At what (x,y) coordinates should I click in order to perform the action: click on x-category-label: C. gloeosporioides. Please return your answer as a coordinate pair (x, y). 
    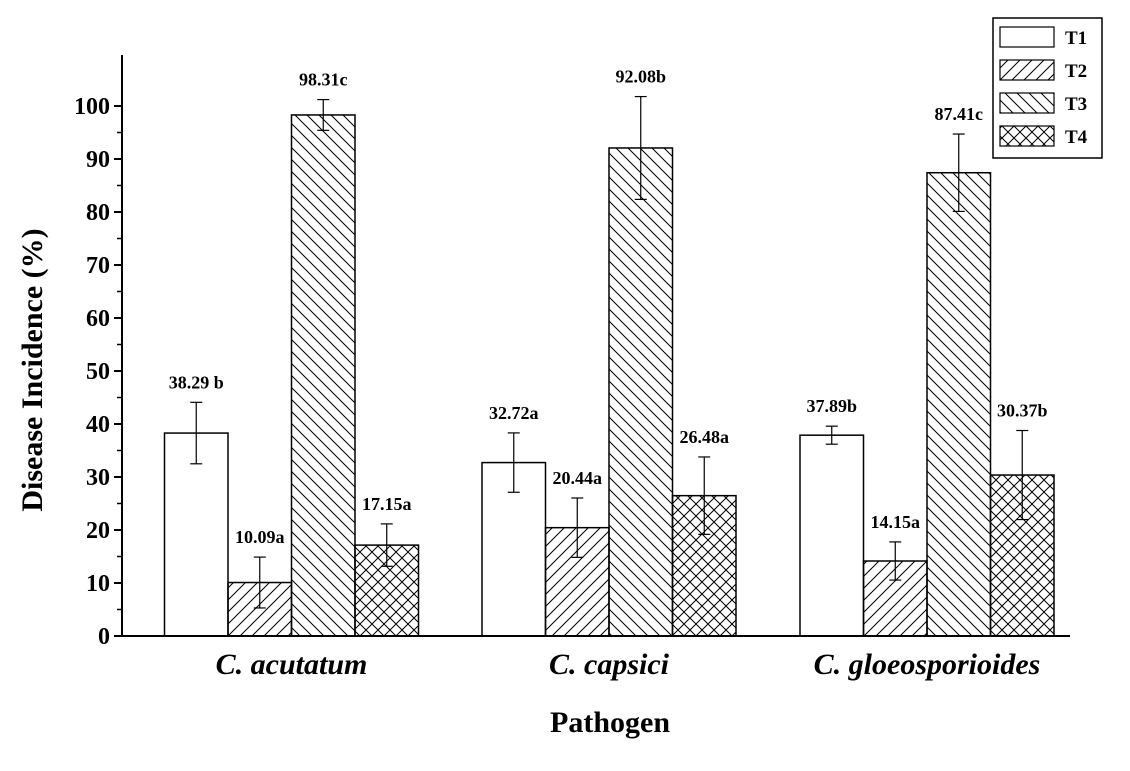
    Looking at the image, I should click on (927, 664).